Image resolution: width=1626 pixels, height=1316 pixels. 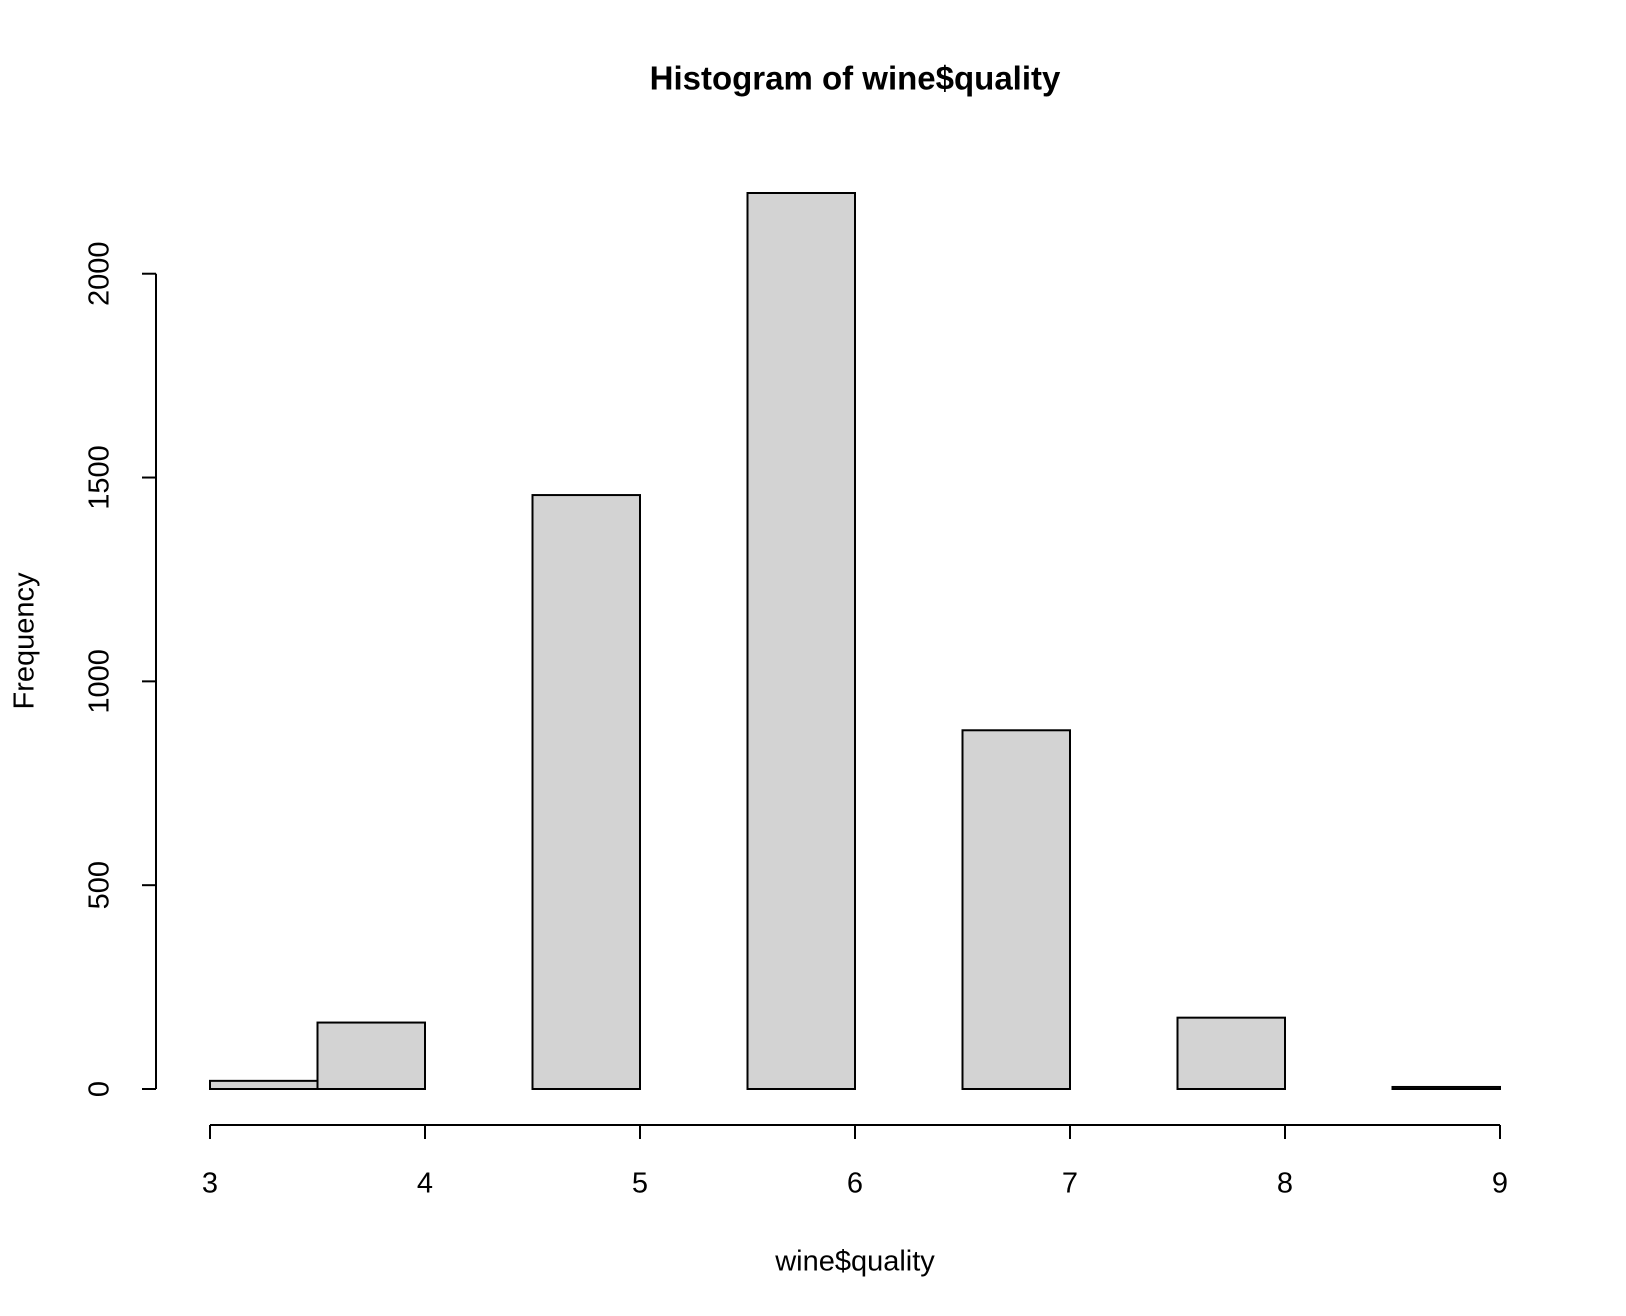 What do you see at coordinates (855, 78) in the screenshot?
I see `chart-title: Histogram of wine$quality` at bounding box center [855, 78].